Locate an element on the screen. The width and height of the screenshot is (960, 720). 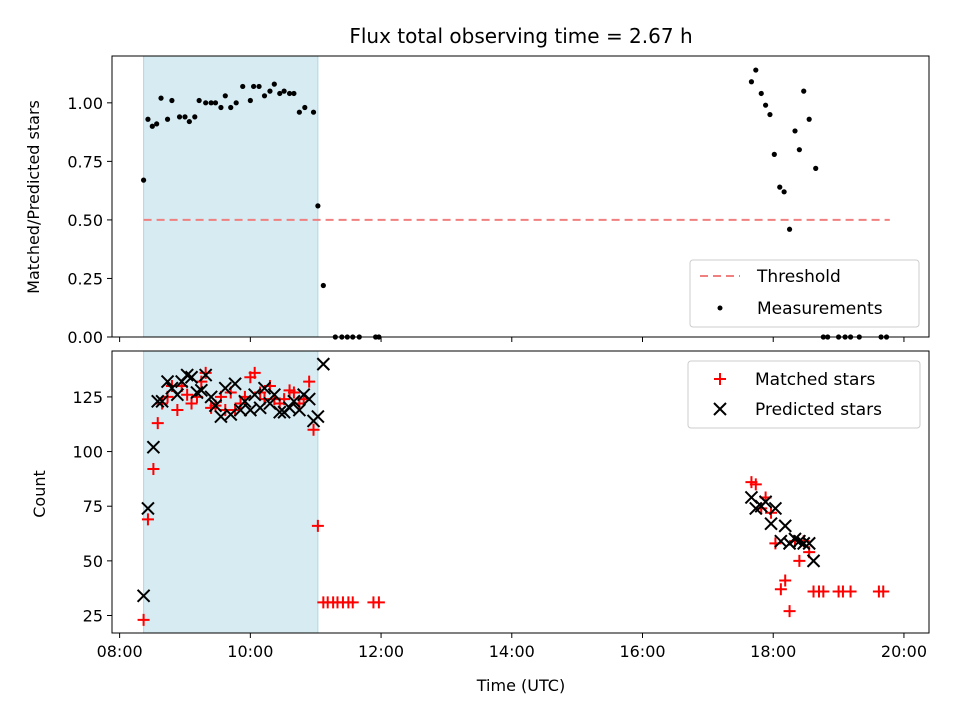
measurements-legend-swatch is located at coordinates (720, 308).